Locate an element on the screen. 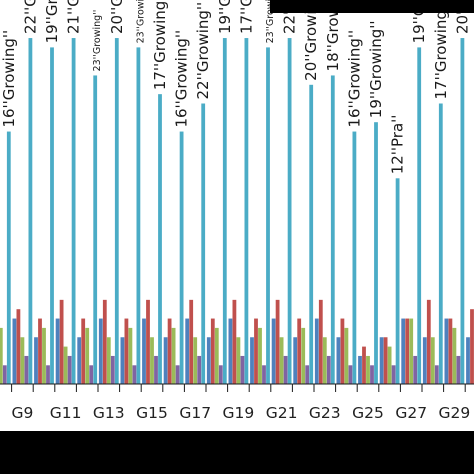 Image resolution: width=474 pixels, height=474 pixels. top-crop-band is located at coordinates (372, 6).